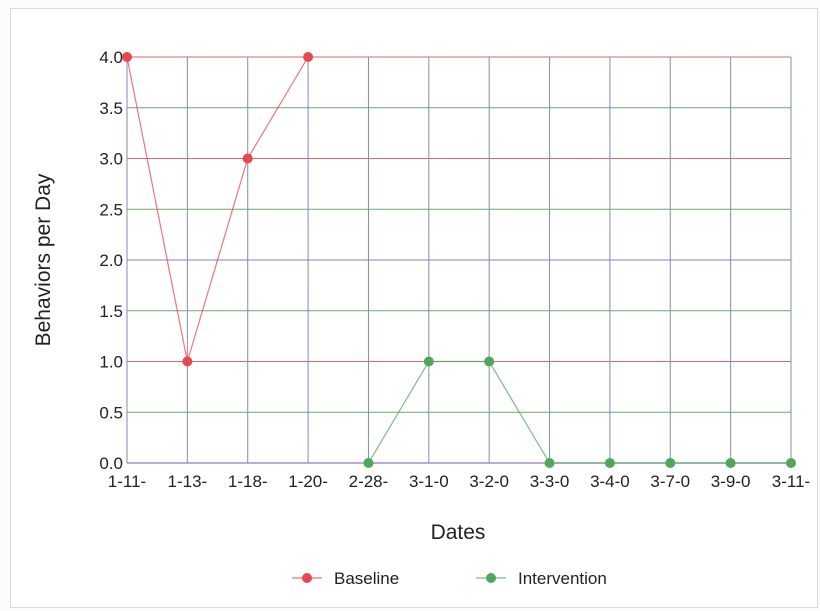 The image size is (820, 611). I want to click on x-tick-label: 1-20-, so click(308, 481).